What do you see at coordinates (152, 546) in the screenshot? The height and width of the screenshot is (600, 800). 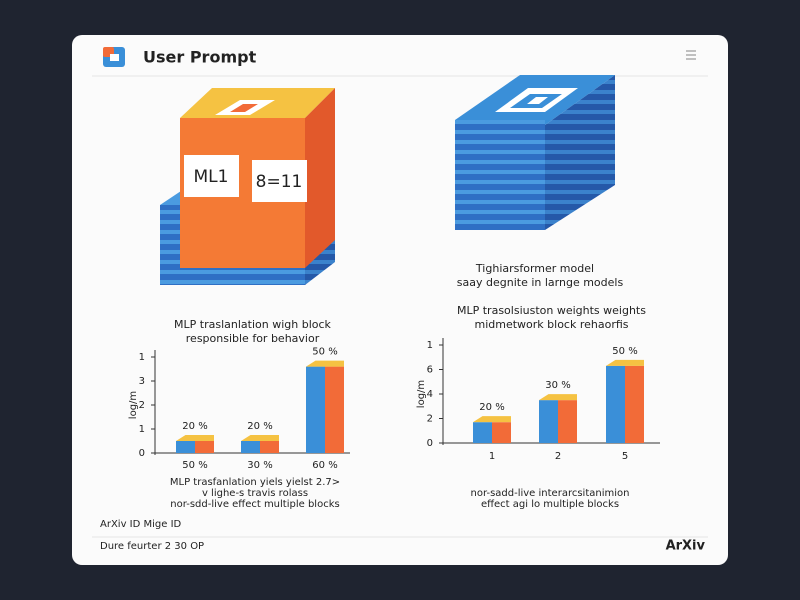 I see `footer-date: Dure feurter 2 30 OP` at bounding box center [152, 546].